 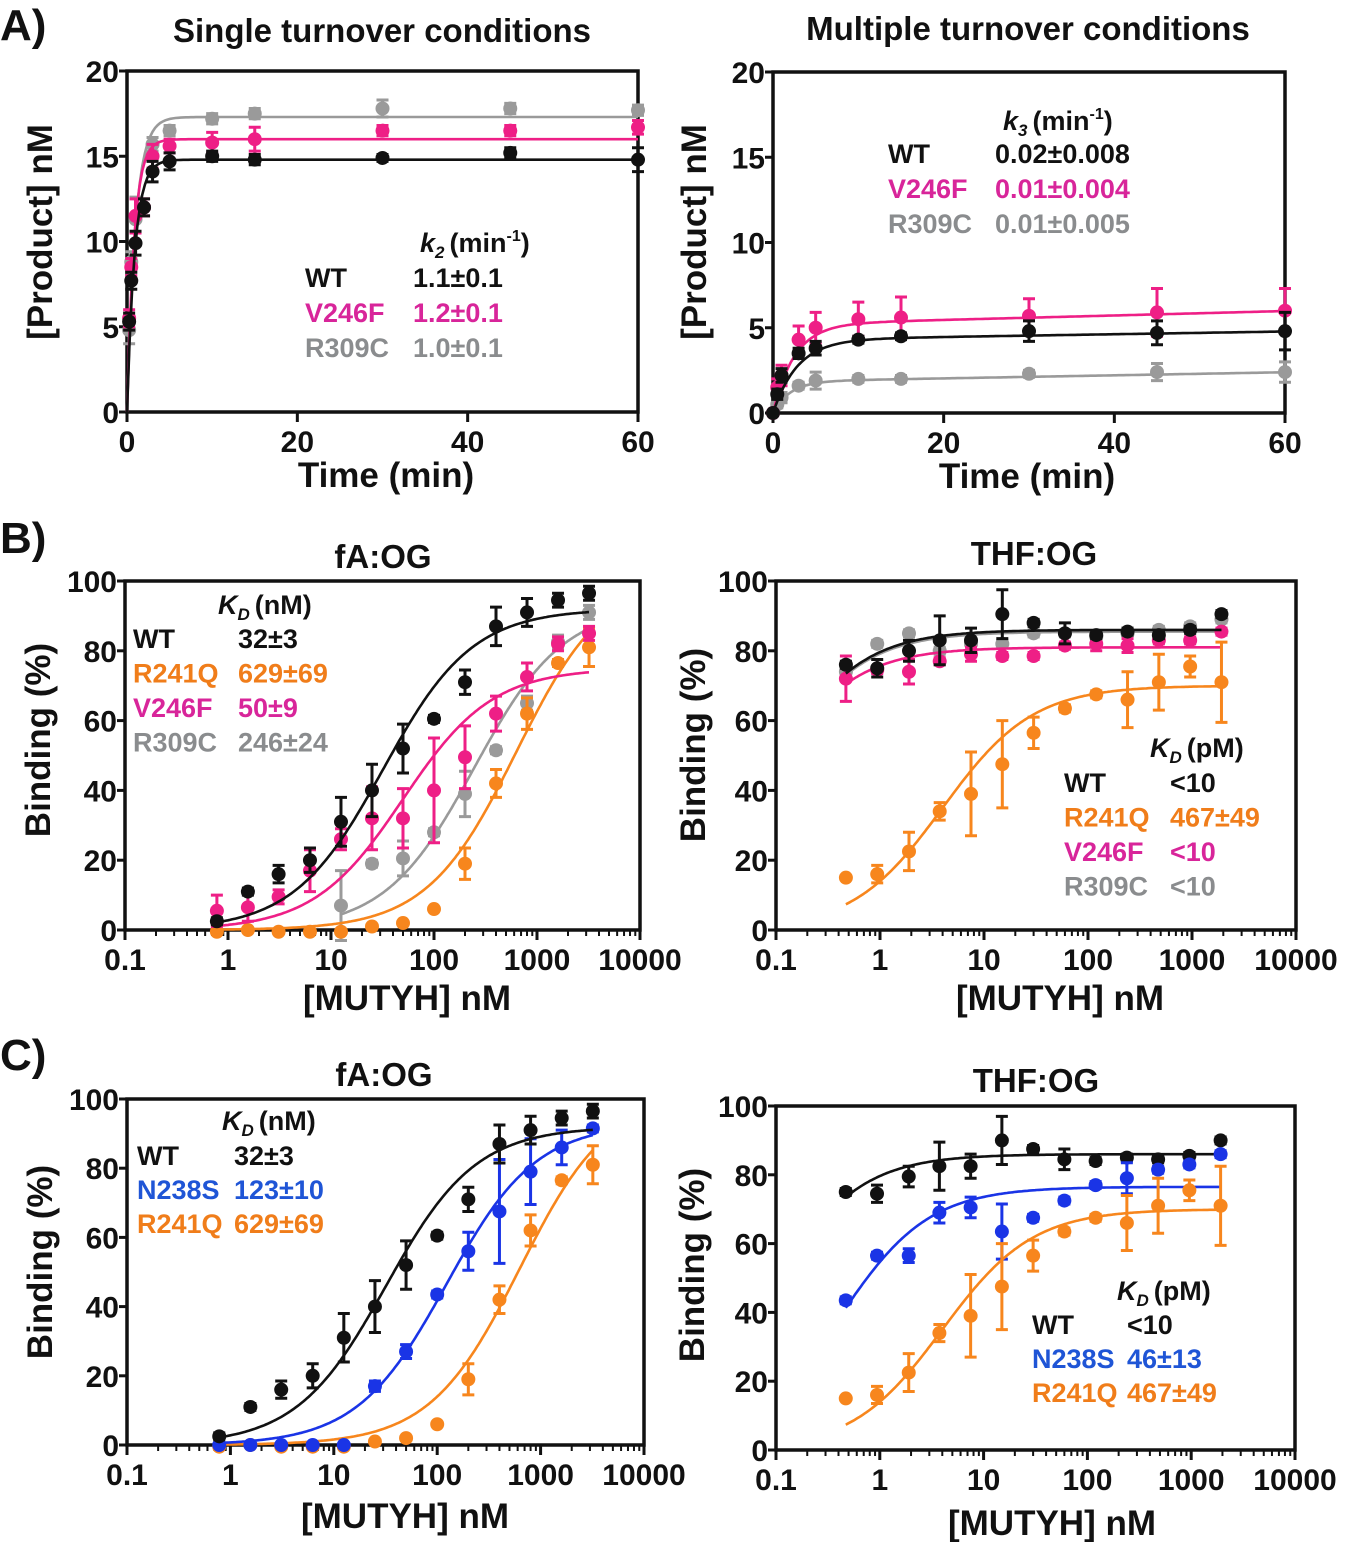 I want to click on series-WT, so click(x=383, y=279).